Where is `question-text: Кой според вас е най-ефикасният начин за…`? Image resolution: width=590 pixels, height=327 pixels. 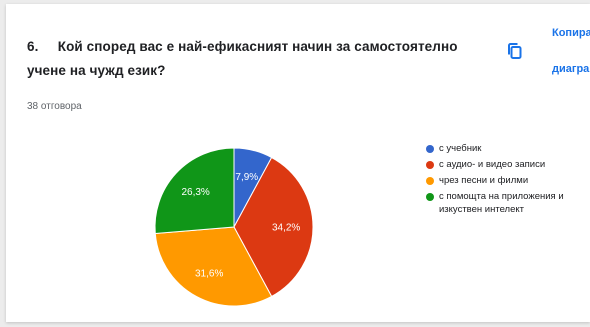 question-text: Кой според вас е най-ефикасният начин за… is located at coordinates (242, 58).